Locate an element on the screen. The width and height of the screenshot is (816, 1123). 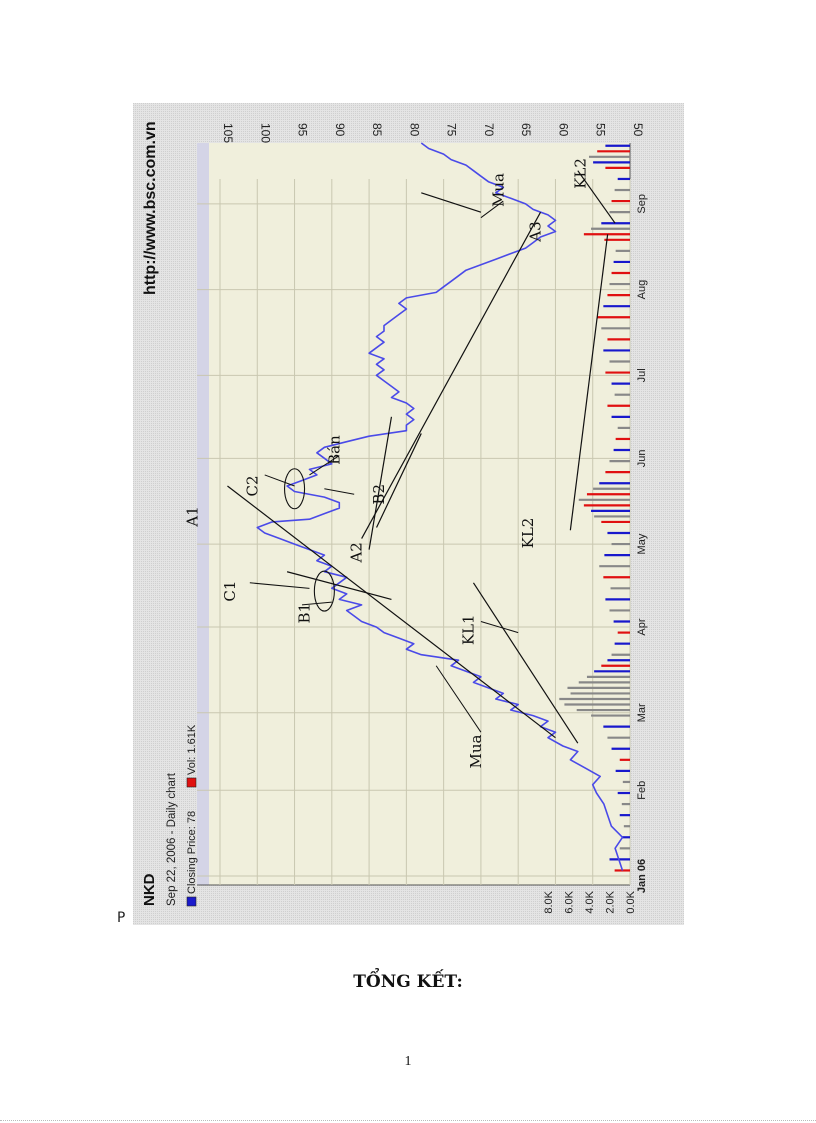
annotation-label: B1 is located at coordinates (304, 613).